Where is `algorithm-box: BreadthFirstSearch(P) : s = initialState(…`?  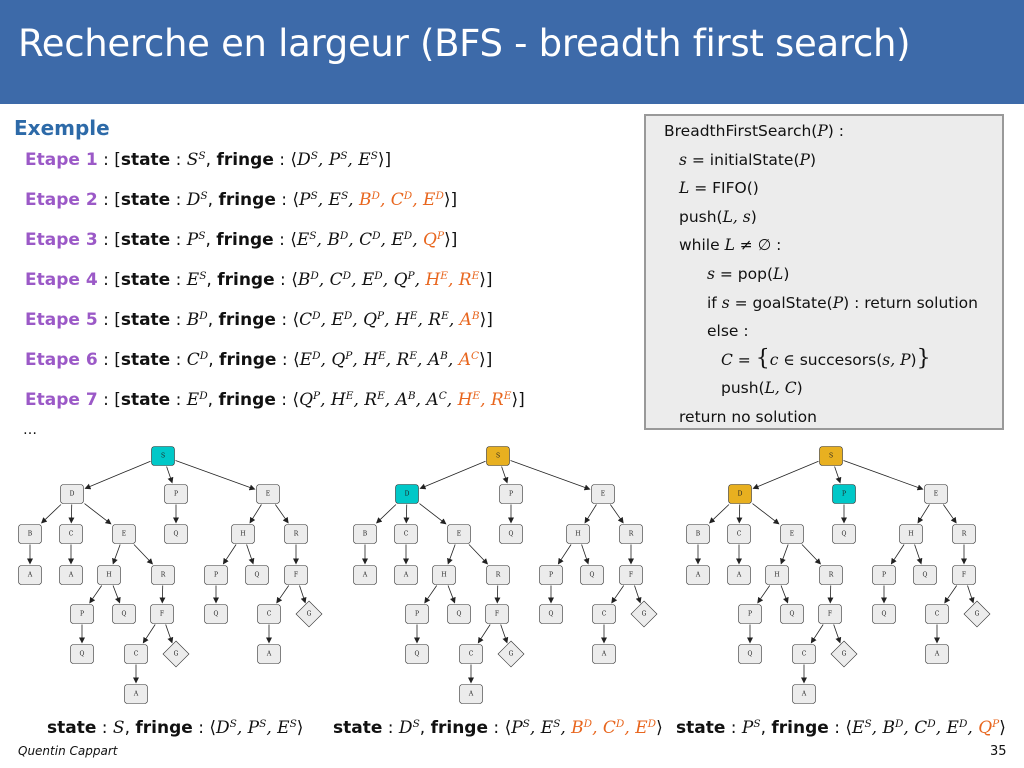
algorithm-box: BreadthFirstSearch(P) : s = initialState(… is located at coordinates (824, 272).